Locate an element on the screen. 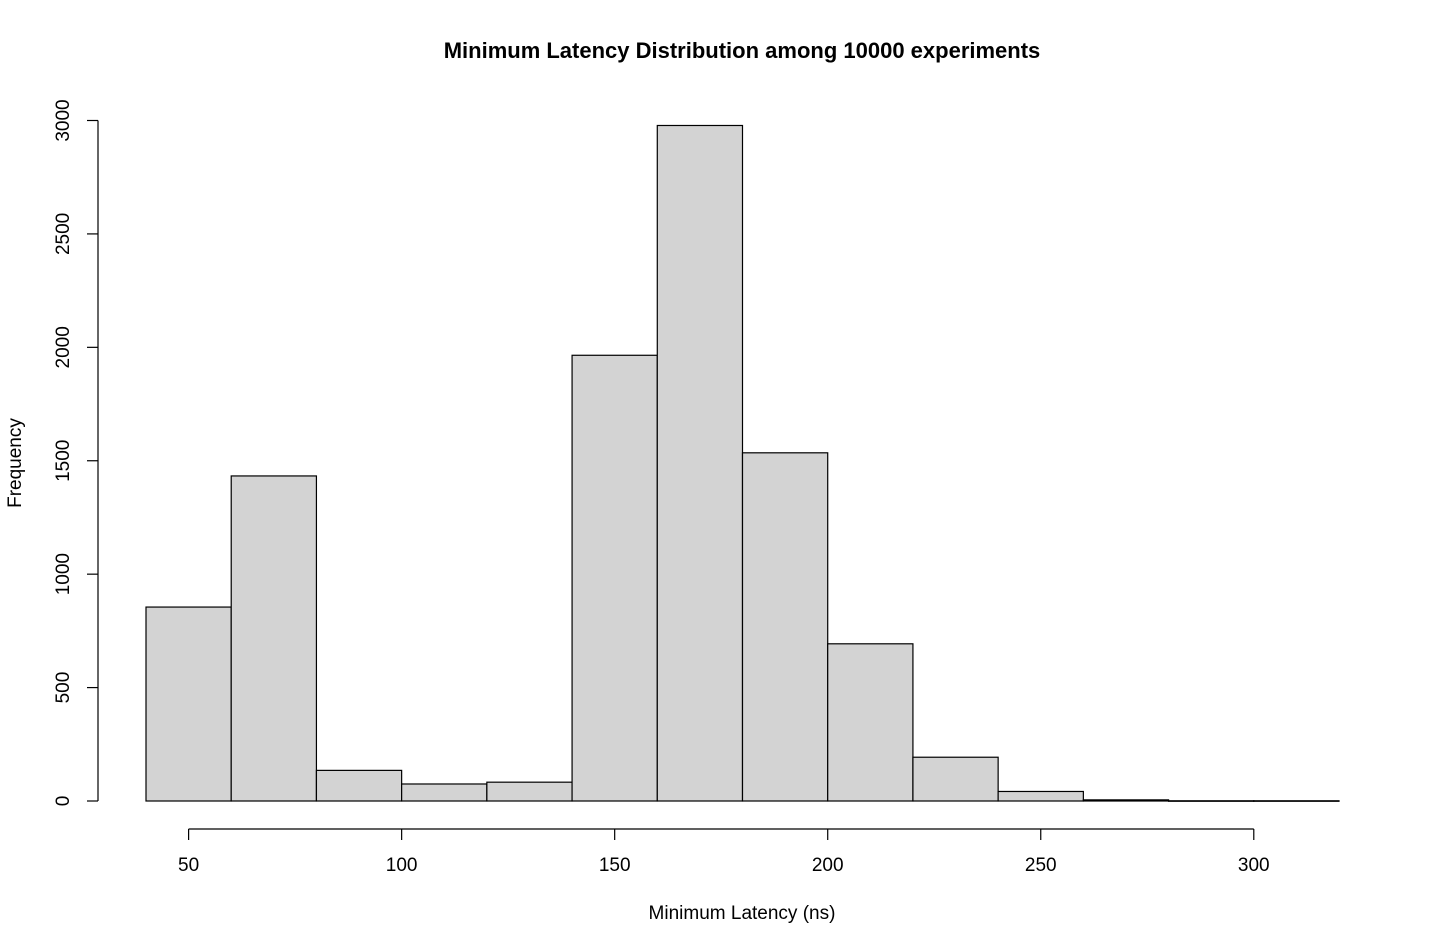  x-tick-label-150: 150 is located at coordinates (615, 865).